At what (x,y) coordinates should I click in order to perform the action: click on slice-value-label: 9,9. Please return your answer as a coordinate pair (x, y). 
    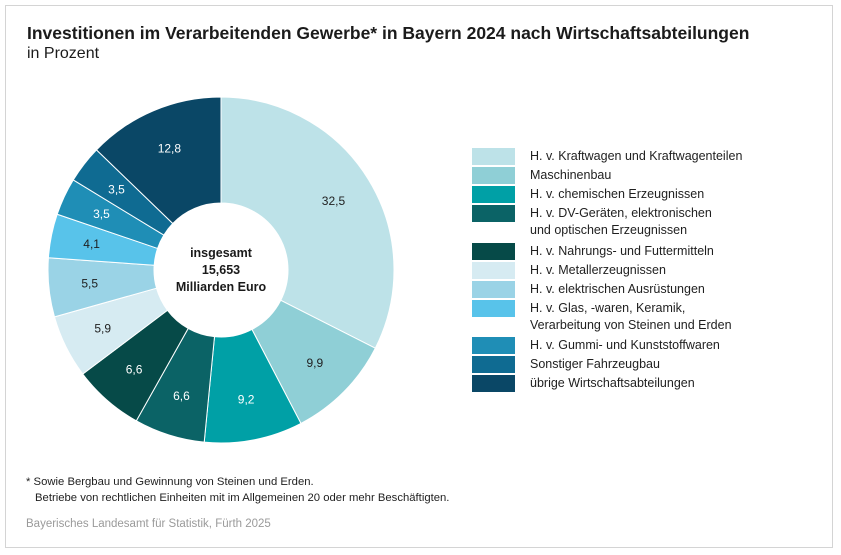
    Looking at the image, I should click on (315, 363).